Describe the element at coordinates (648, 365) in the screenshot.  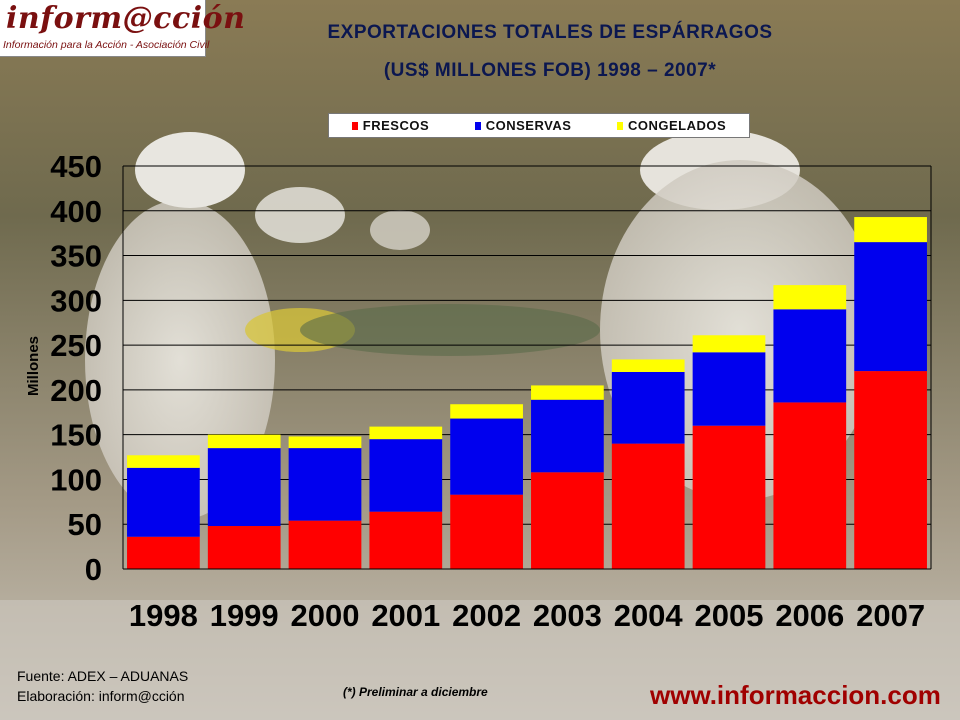
I see `bar-congelados-2004` at that location.